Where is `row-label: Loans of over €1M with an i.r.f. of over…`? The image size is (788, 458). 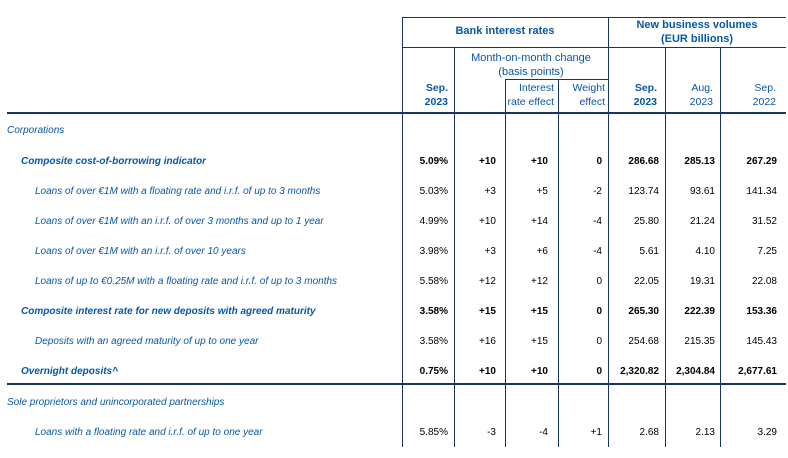
row-label: Loans of over €1M with an i.r.f. of over… is located at coordinates (179, 221).